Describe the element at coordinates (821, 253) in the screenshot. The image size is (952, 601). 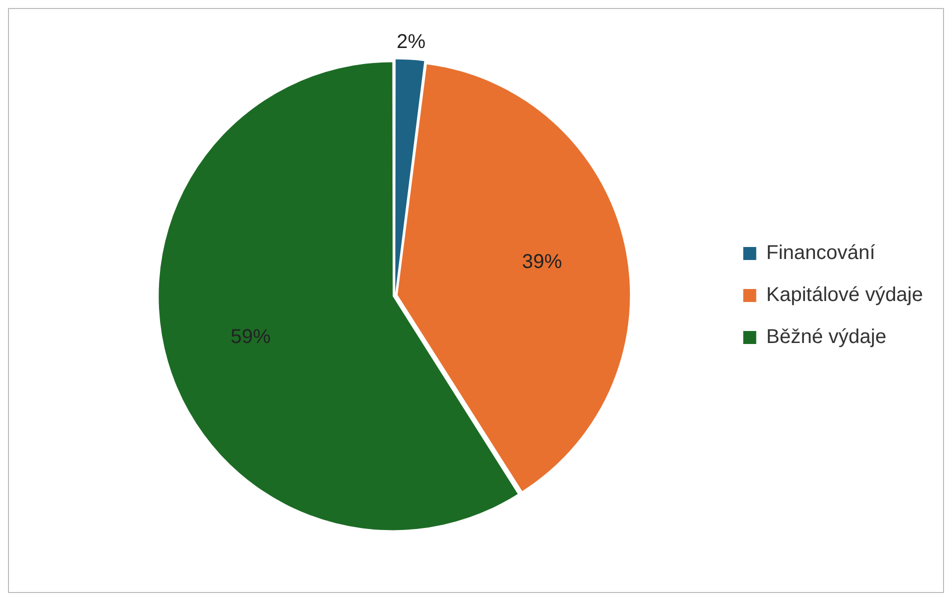
I see `legend-label: Financování` at that location.